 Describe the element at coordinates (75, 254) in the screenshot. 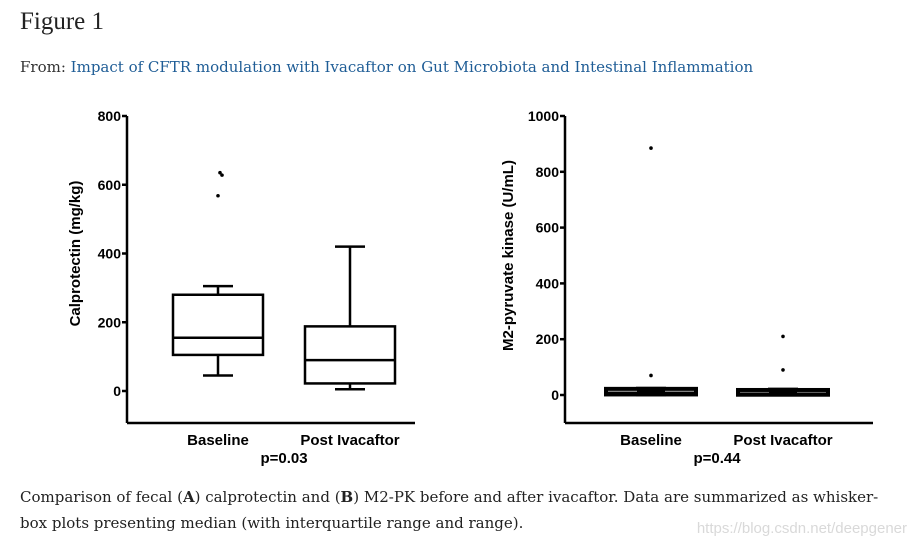

I see `y-axis-label: Calprotectin (mg/kg)` at that location.